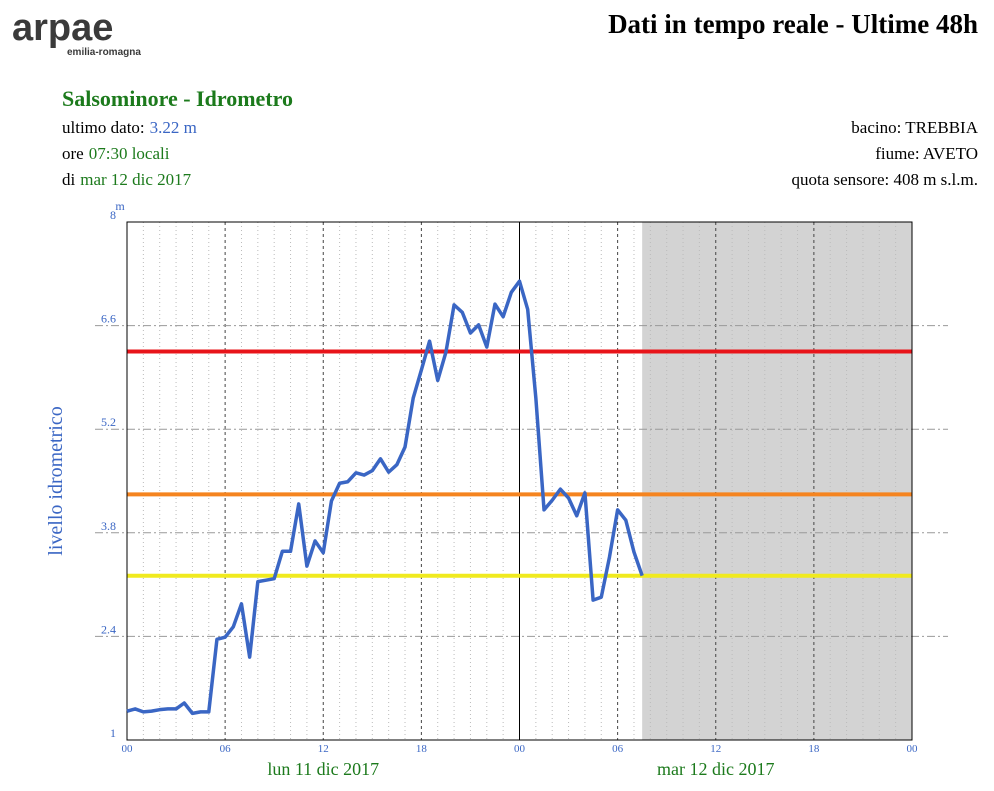 The width and height of the screenshot is (994, 791). I want to click on y-tick-label: 8, so click(113, 215).